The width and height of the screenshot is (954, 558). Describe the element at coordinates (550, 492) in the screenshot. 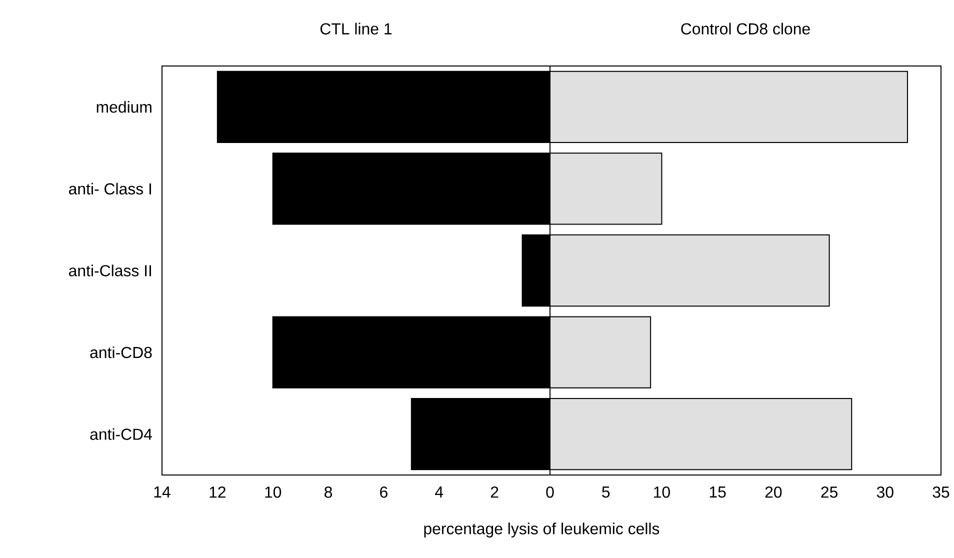

I see `x-tick-label: 0` at that location.